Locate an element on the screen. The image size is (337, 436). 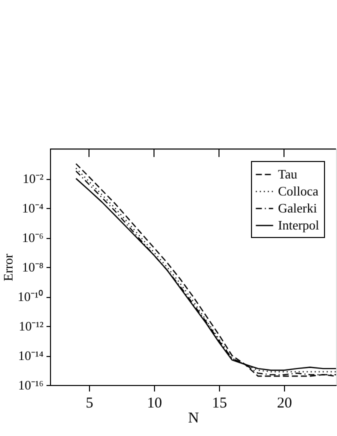
x-axis-title: N is located at coordinates (194, 418).